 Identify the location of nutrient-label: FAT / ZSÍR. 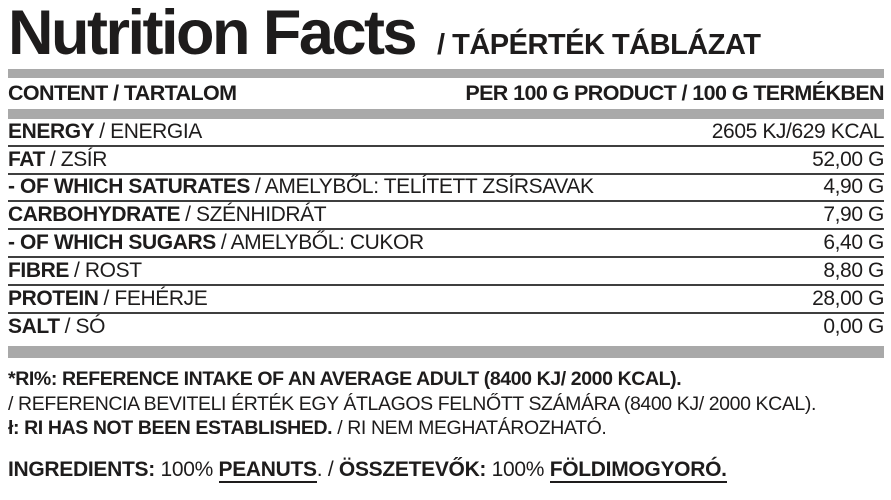
(57, 160).